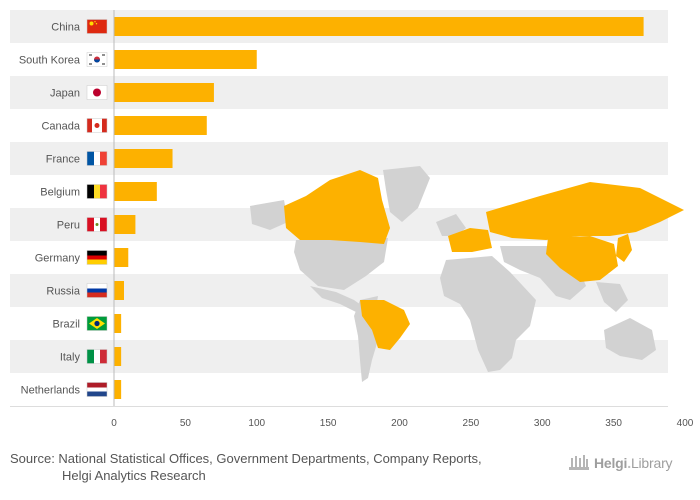 The width and height of the screenshot is (700, 500). What do you see at coordinates (97, 125) in the screenshot?
I see `flag-canada` at bounding box center [97, 125].